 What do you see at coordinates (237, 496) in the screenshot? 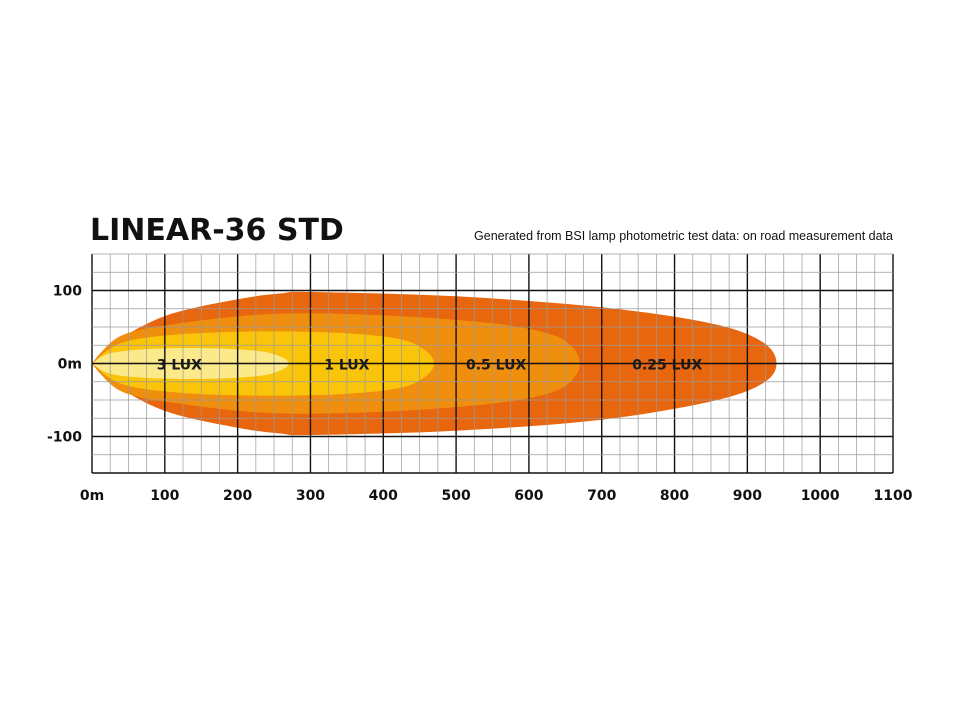
I see `x-tick-label: 200` at bounding box center [237, 496].